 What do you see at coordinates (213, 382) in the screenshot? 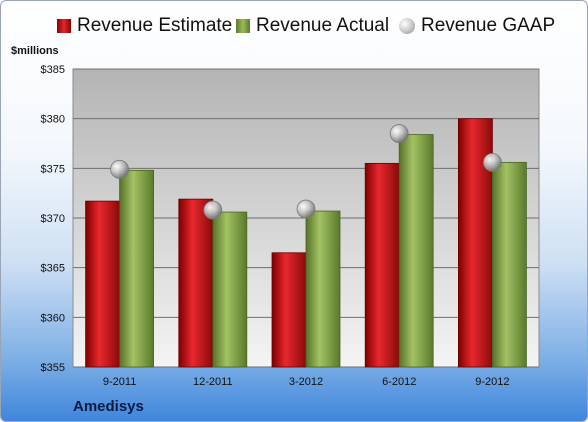
I see `x-tick-label: 12-2011` at bounding box center [213, 382].